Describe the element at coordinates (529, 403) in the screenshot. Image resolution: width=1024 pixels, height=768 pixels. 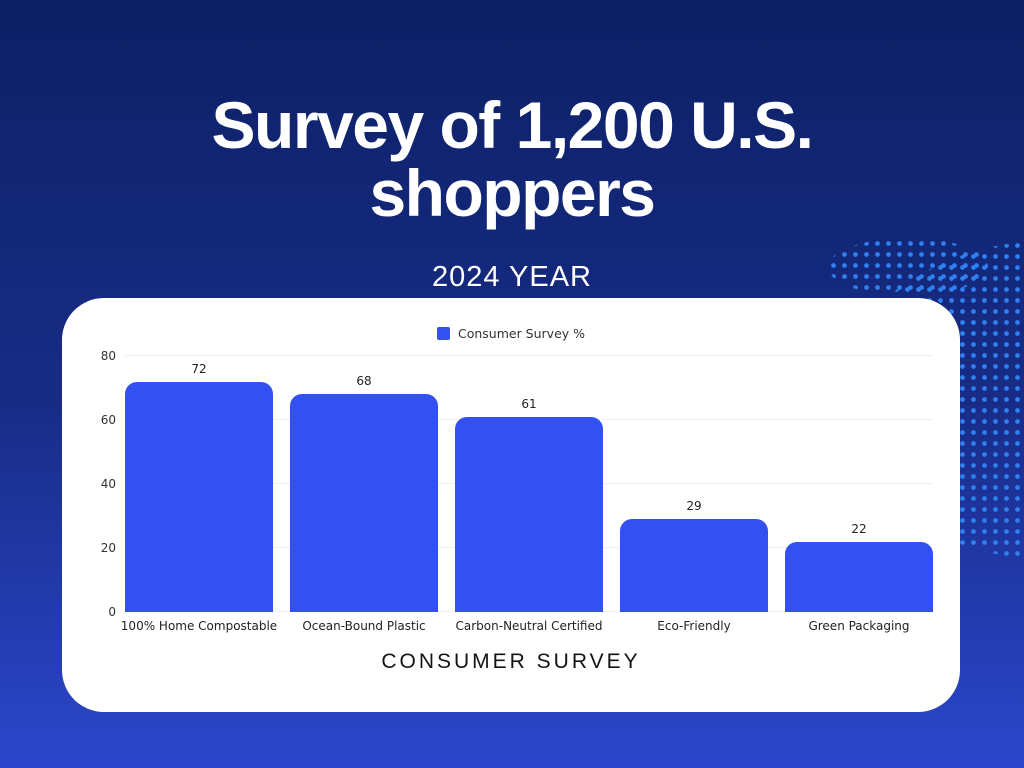
I see `bar-value-label: 61` at that location.